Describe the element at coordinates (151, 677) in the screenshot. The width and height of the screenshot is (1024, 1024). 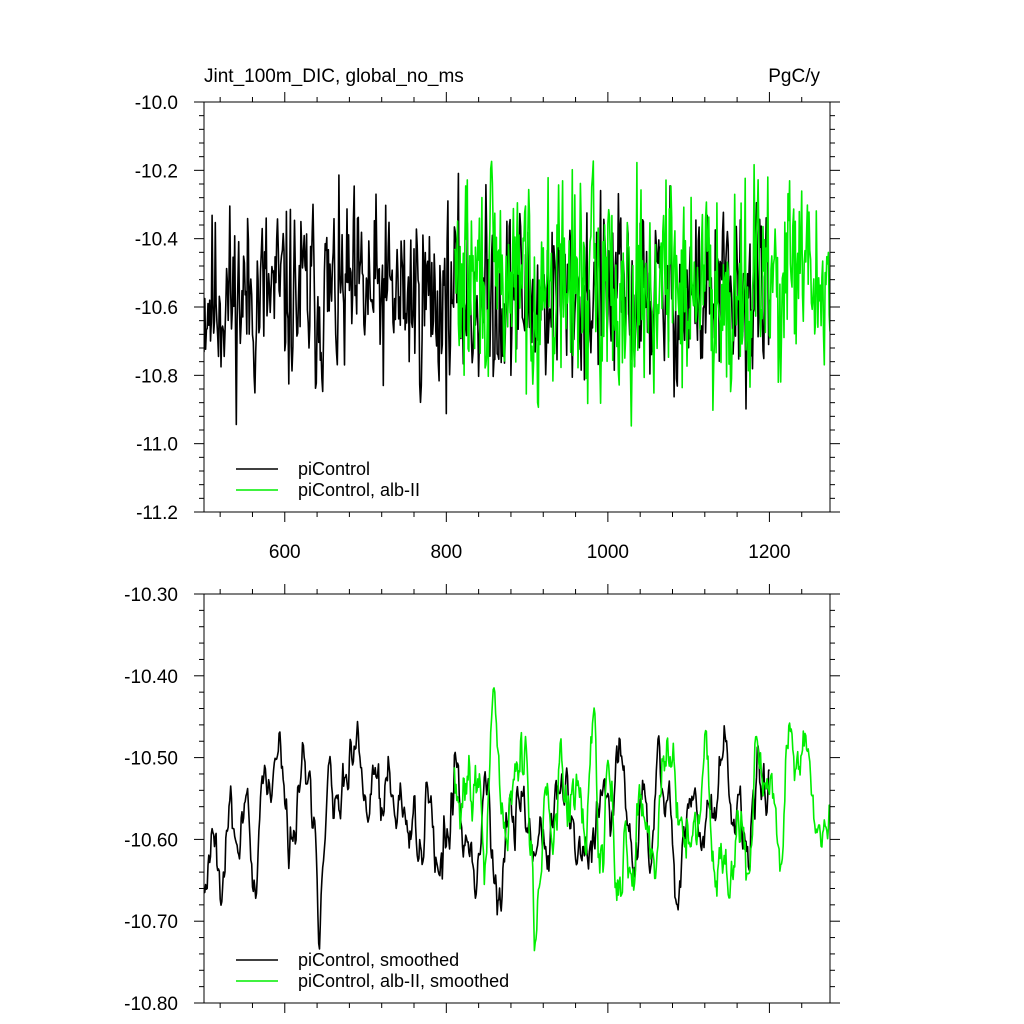
I see `y-tick-label: -10.40` at that location.